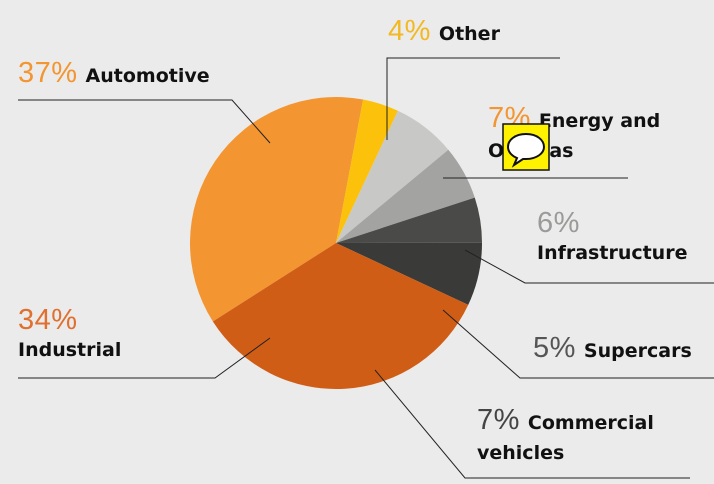 The width and height of the screenshot is (714, 484). I want to click on slice-label: 7% Commercial vehicles, so click(579, 436).